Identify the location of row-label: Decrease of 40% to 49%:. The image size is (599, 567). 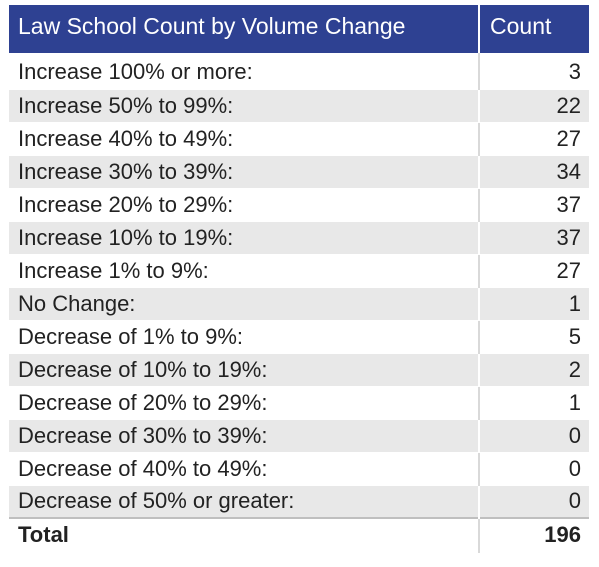
(244, 469).